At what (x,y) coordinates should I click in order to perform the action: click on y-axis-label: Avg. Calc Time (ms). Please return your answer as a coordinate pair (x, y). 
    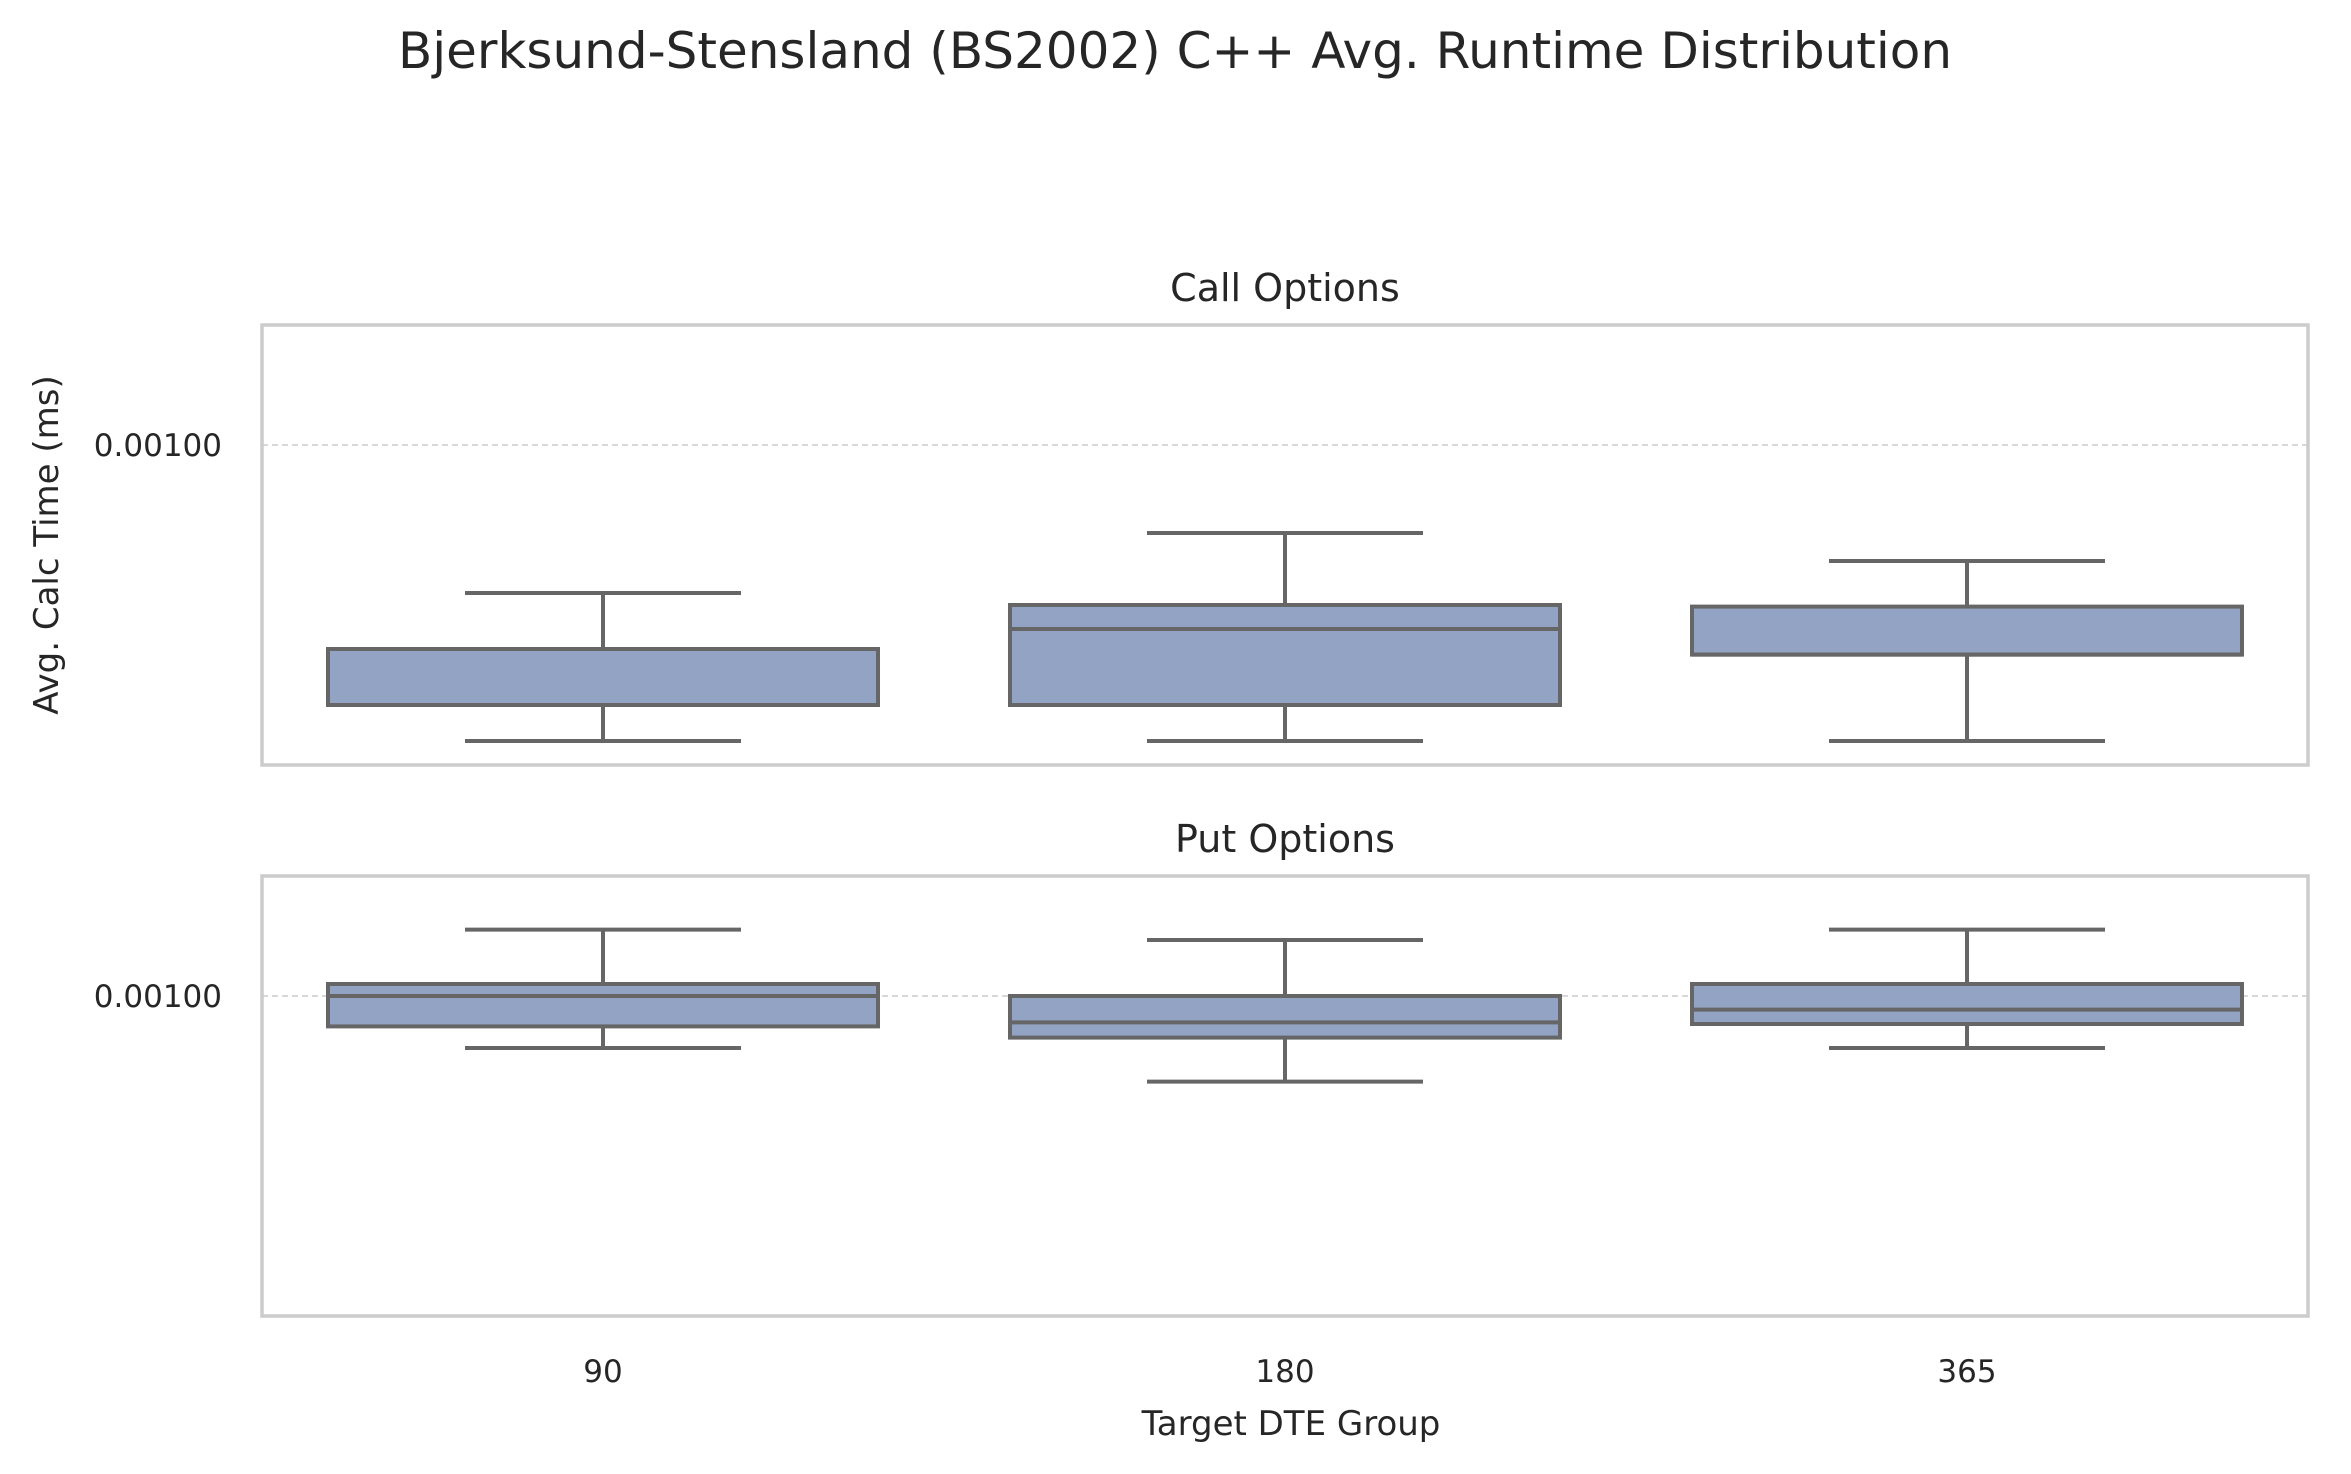
    Looking at the image, I should click on (47, 545).